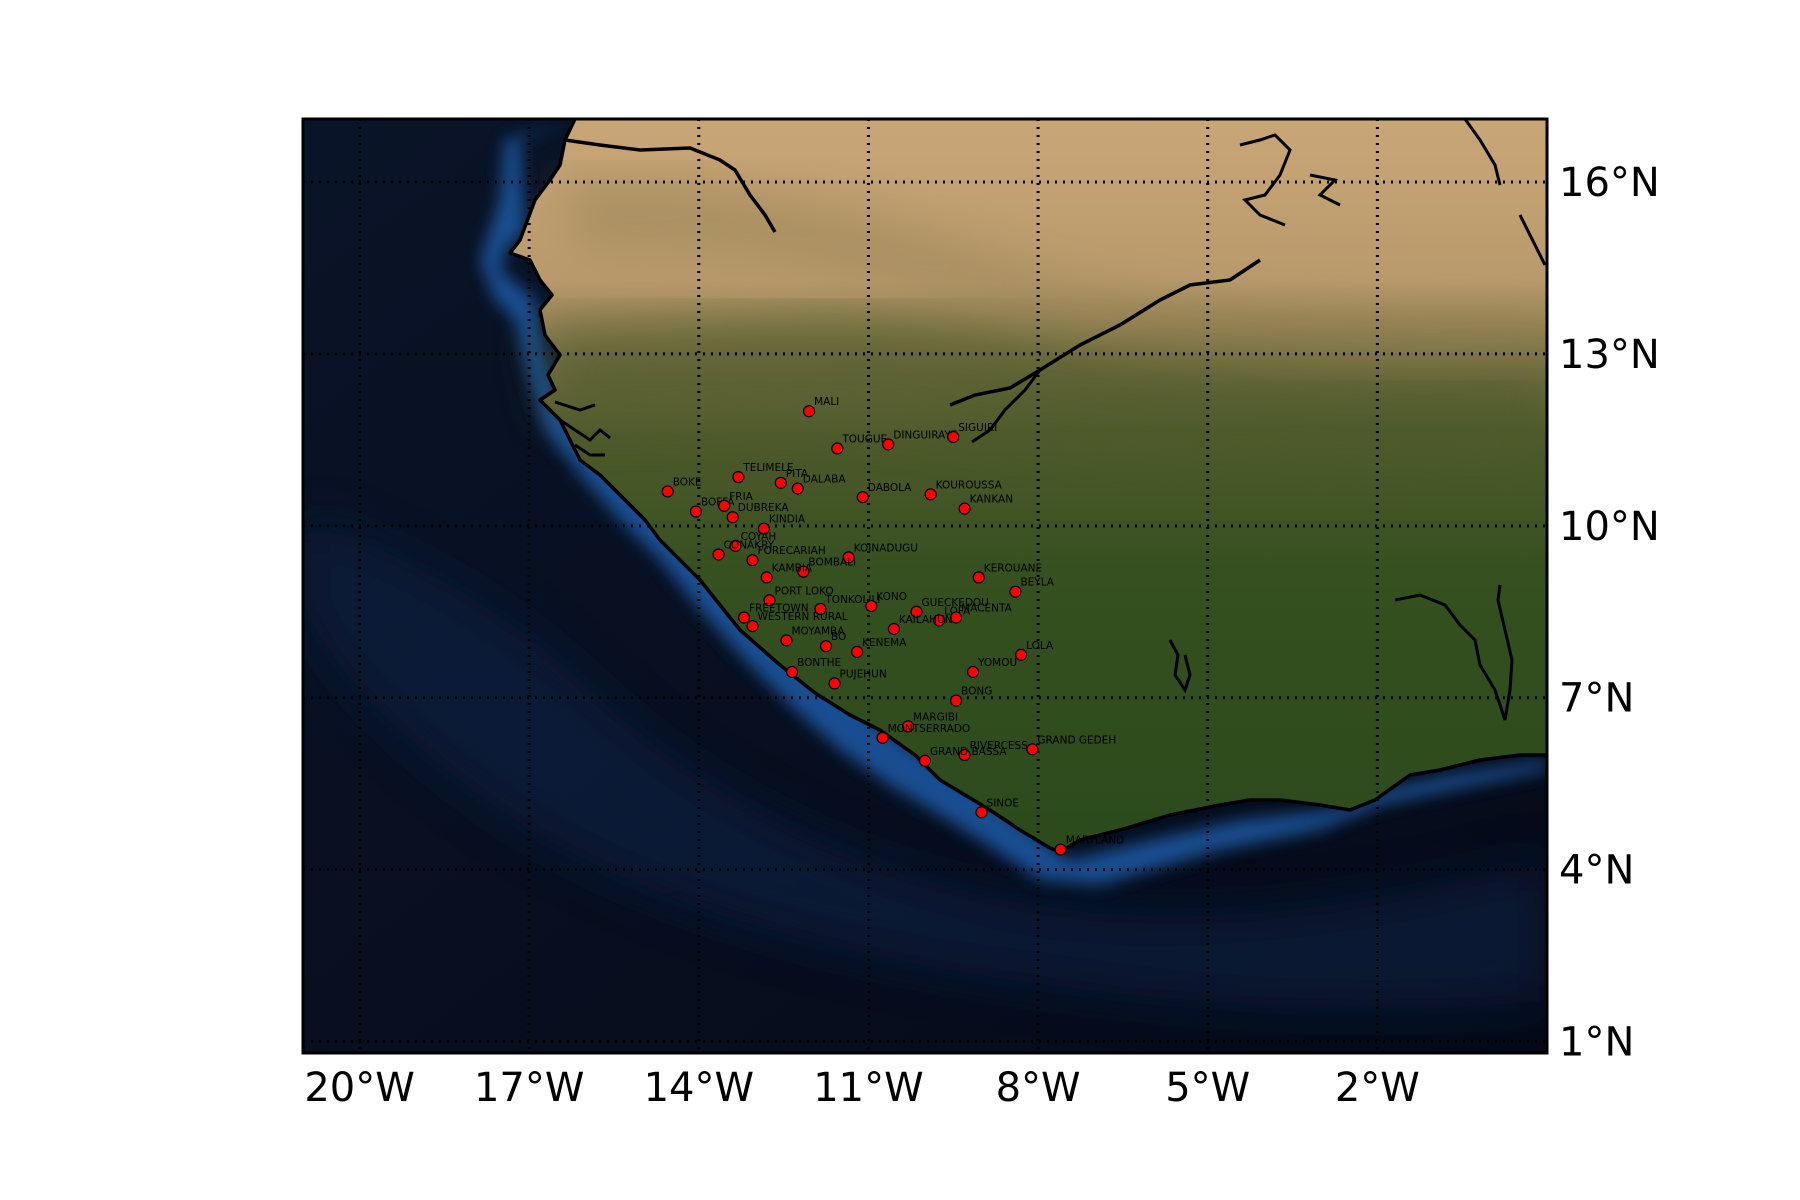 This screenshot has width=1800, height=1200. Describe the element at coordinates (985, 504) in the screenshot. I see `place-marker: KANKAN` at that location.